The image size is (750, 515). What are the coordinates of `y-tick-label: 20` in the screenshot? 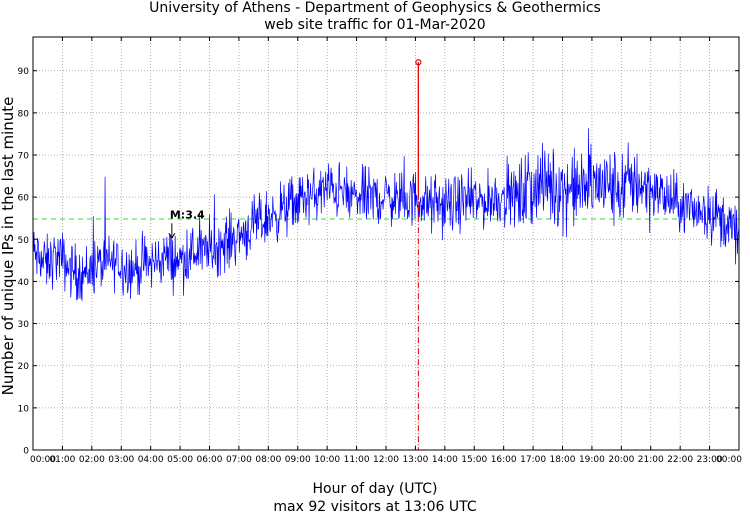 It's located at (24, 367).